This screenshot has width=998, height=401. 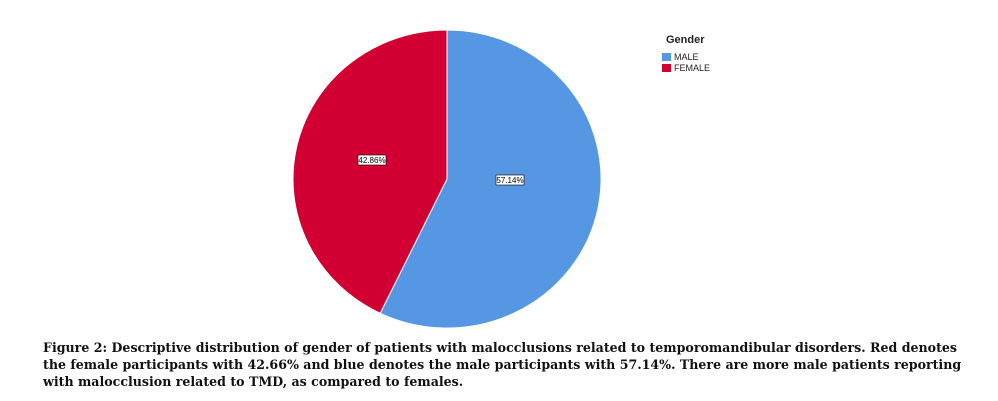 I want to click on data-label-text-female: 42.86%, so click(x=371, y=160).